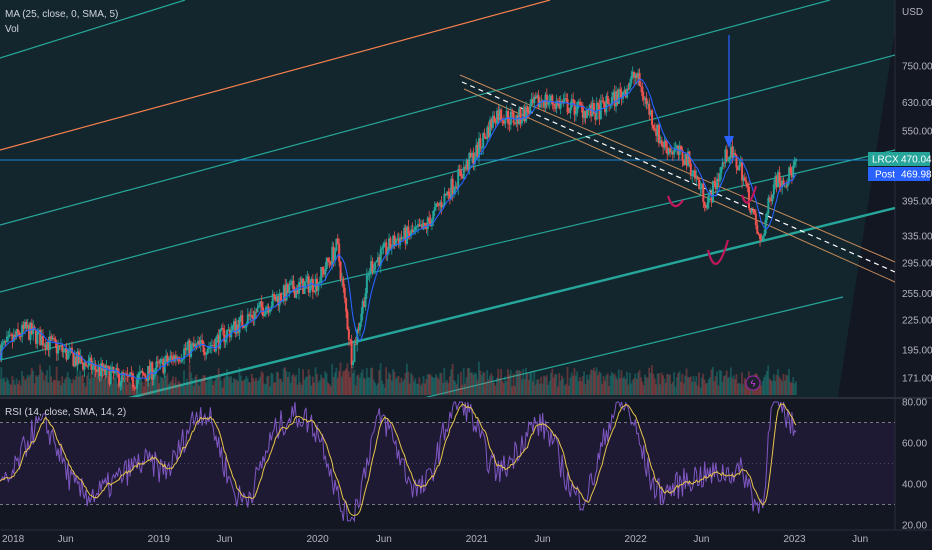  I want to click on lightning-icon, so click(753, 383).